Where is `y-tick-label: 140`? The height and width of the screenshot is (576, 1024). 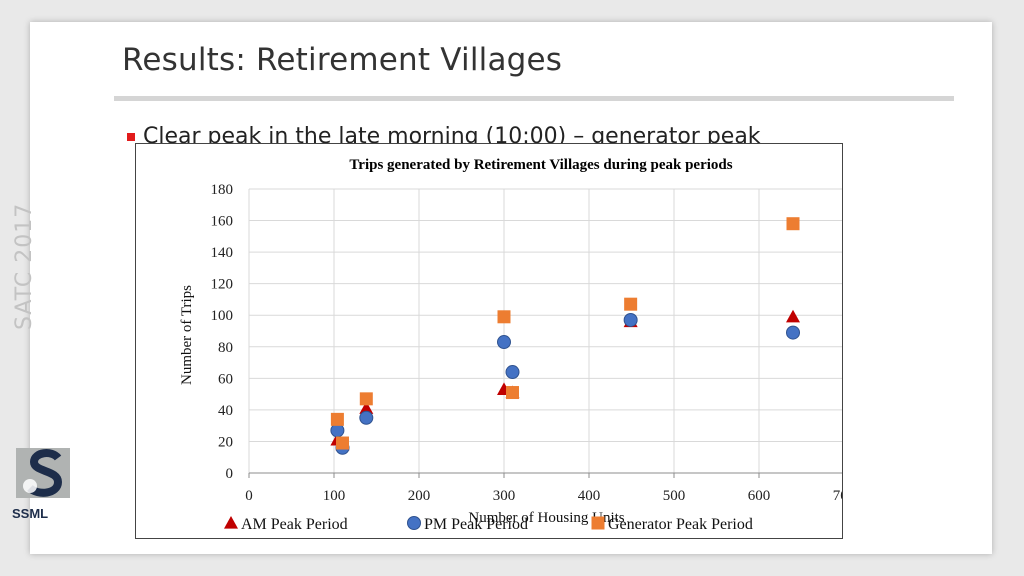 y-tick-label: 140 is located at coordinates (222, 253).